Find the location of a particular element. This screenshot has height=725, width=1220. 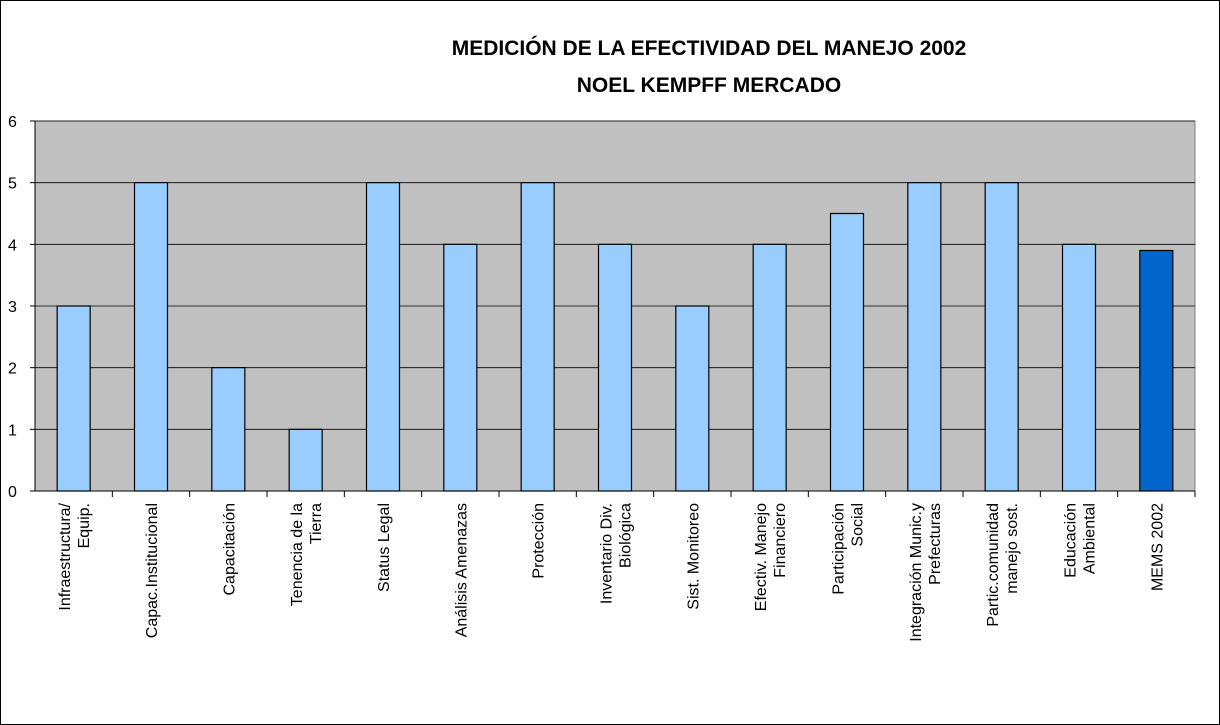

x-tick-label: Prefecturas is located at coordinates (935, 544).